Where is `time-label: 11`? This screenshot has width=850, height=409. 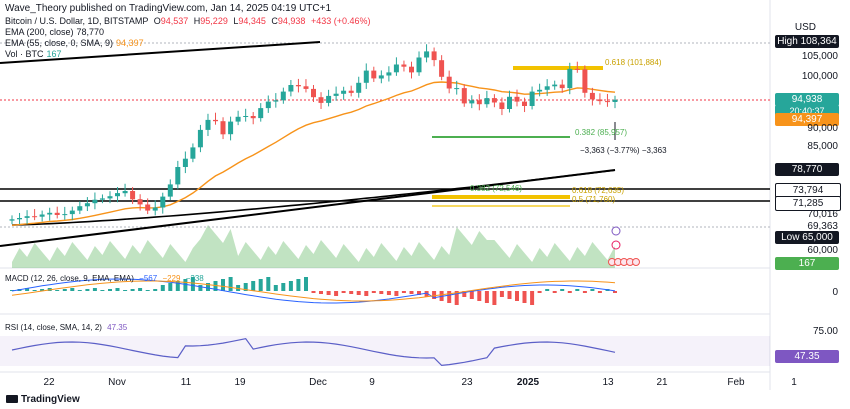 time-label: 11 is located at coordinates (186, 382).